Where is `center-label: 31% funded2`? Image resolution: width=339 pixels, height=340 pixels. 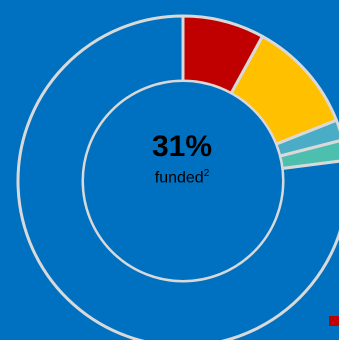 center-label: 31% funded2 is located at coordinates (182, 159).